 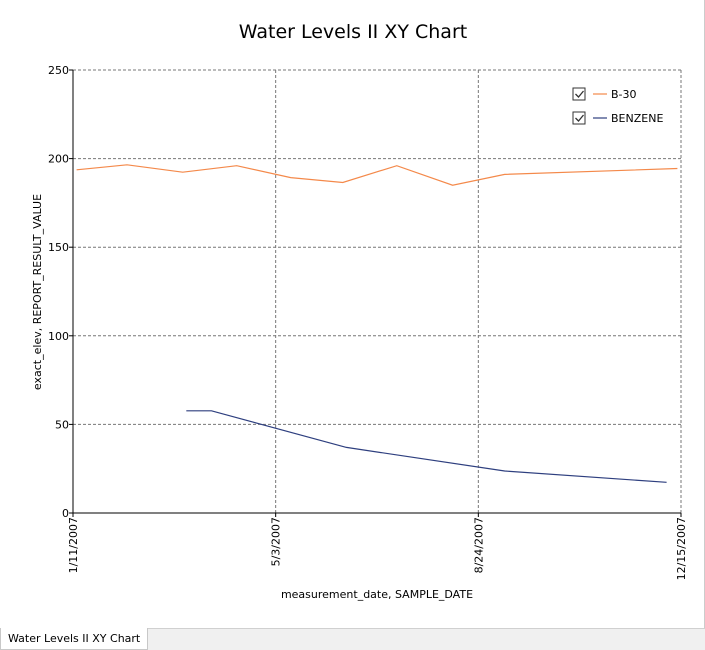 I want to click on x-tick-label: 1/11/2007, so click(x=73, y=545).